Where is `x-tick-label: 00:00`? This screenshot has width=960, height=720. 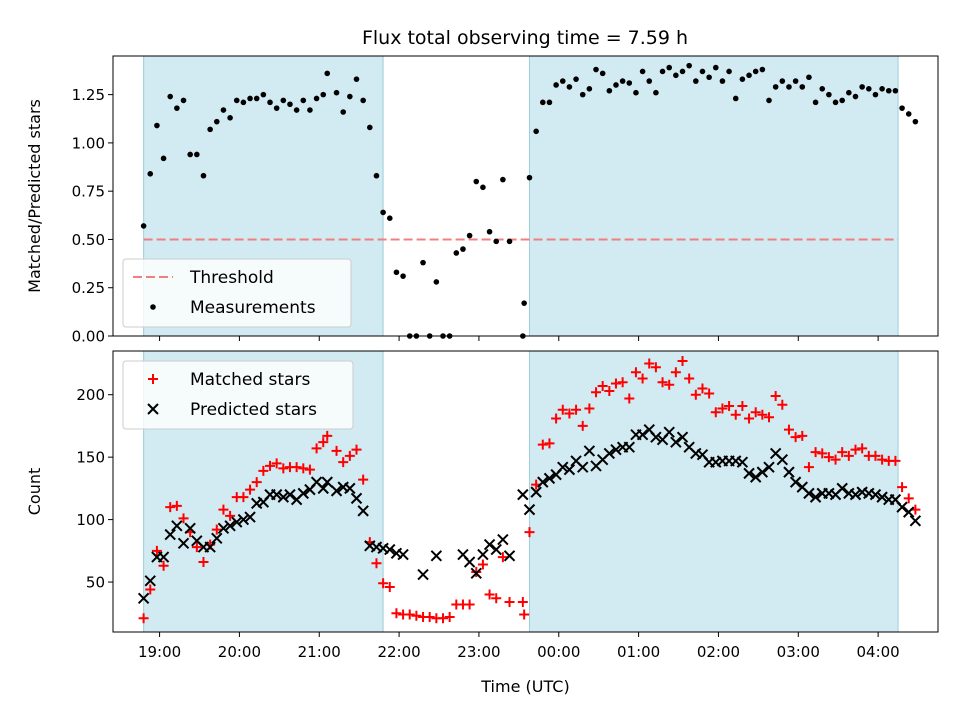 x-tick-label: 00:00 is located at coordinates (558, 652).